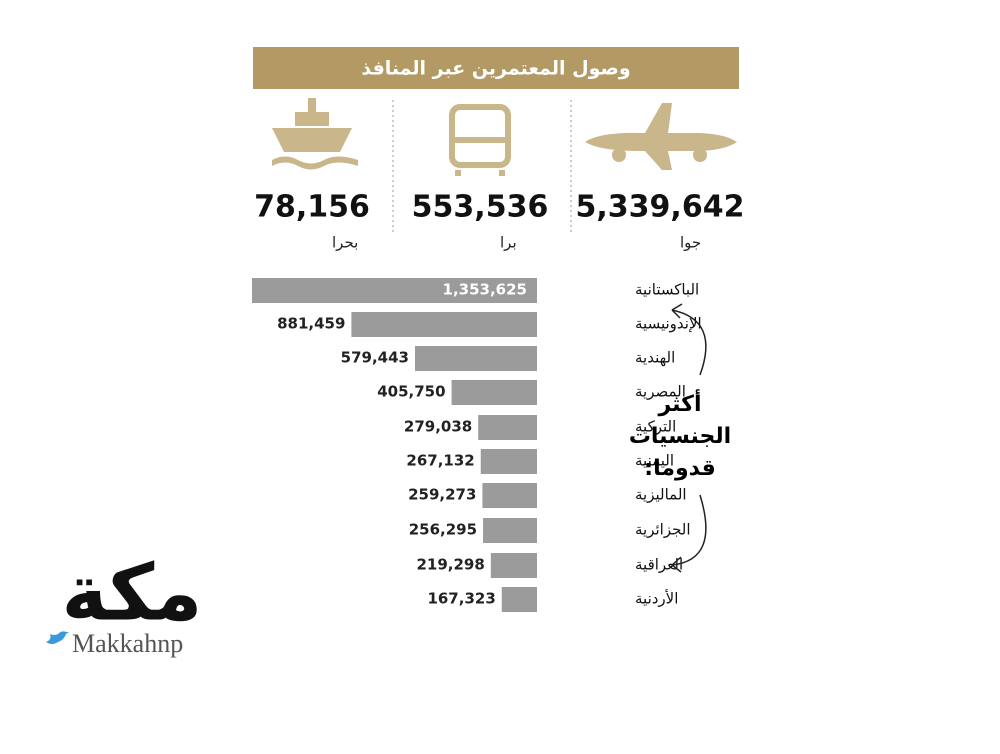 The height and width of the screenshot is (754, 1000). Describe the element at coordinates (480, 207) in the screenshot. I see `mode-value: 553,536` at that location.